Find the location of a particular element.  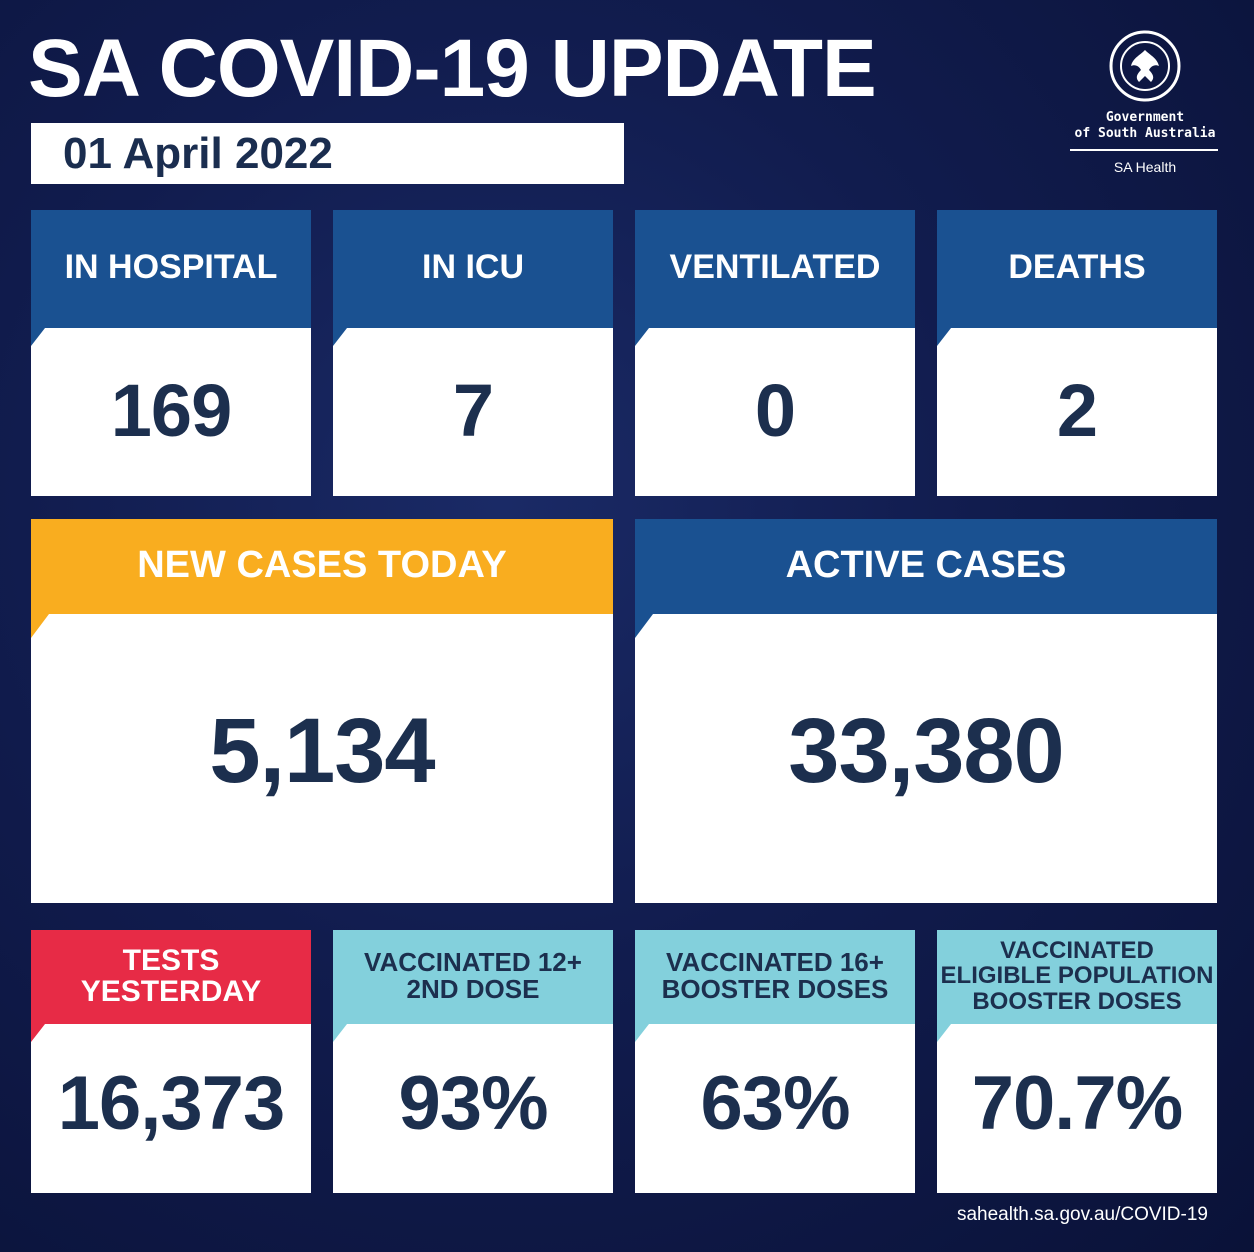

date-banner: 01 April 2022 is located at coordinates (327, 153).